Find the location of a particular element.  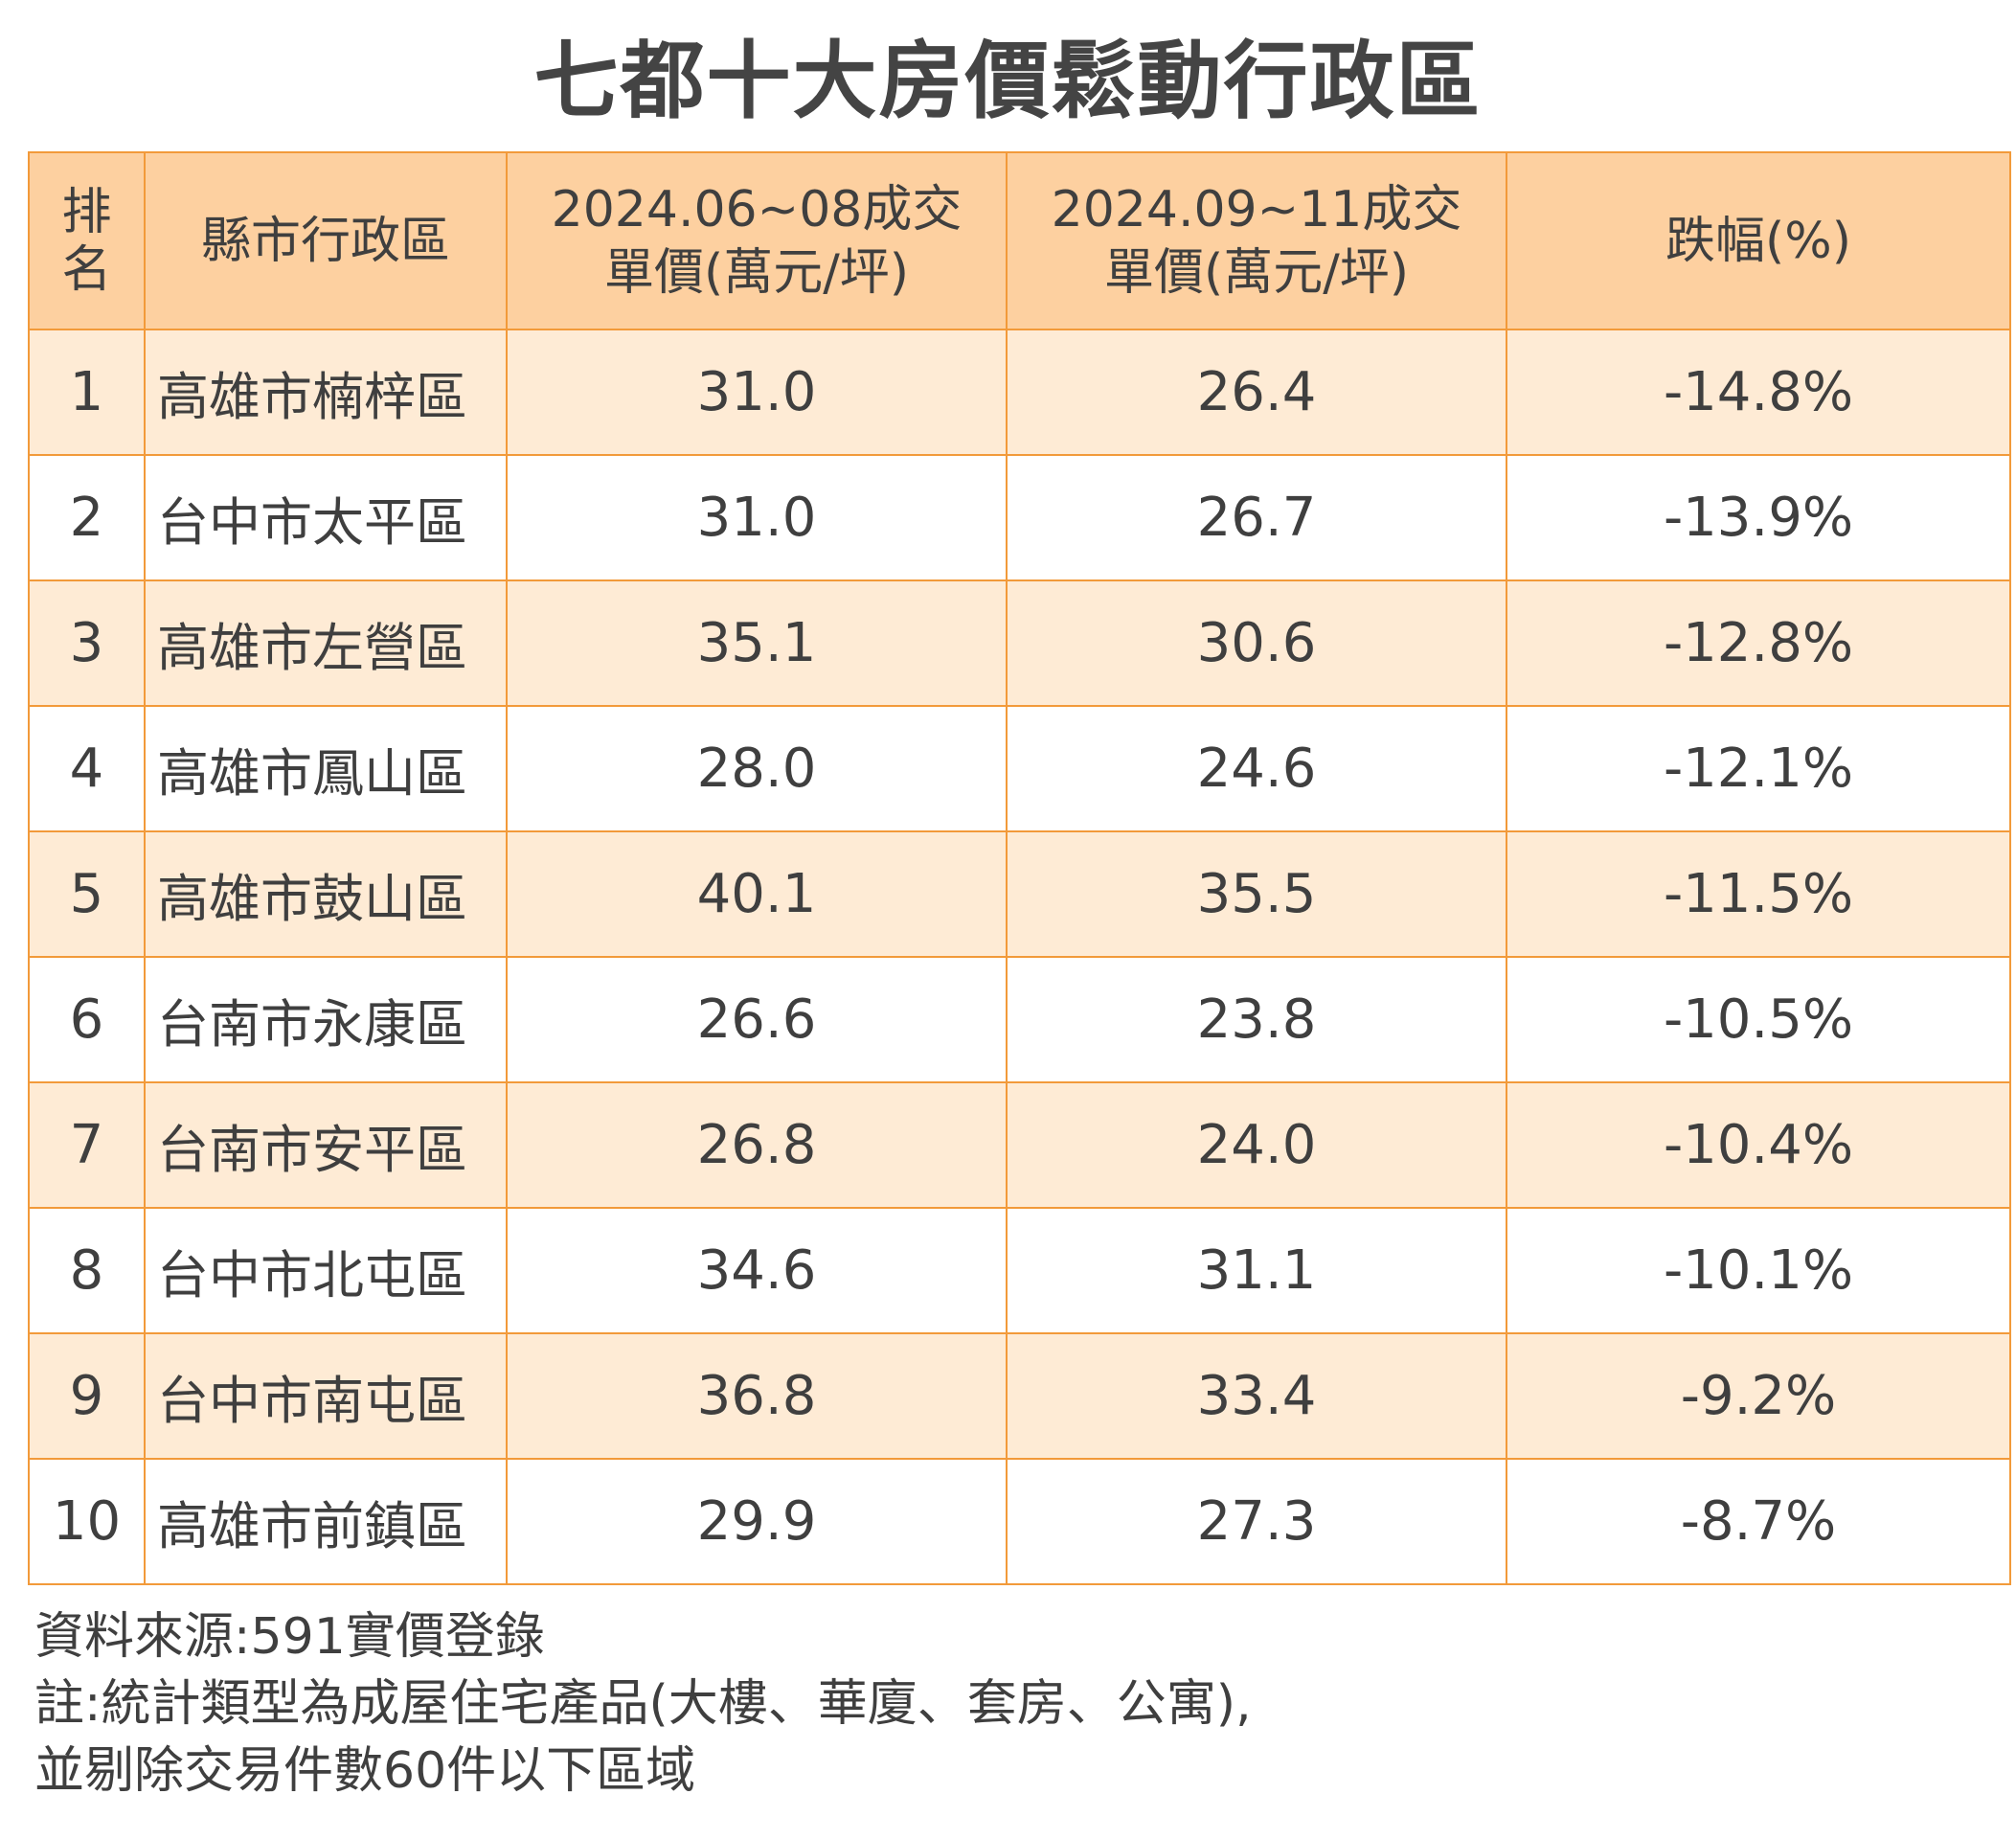

header-district: 縣市行政區 is located at coordinates (326, 240).